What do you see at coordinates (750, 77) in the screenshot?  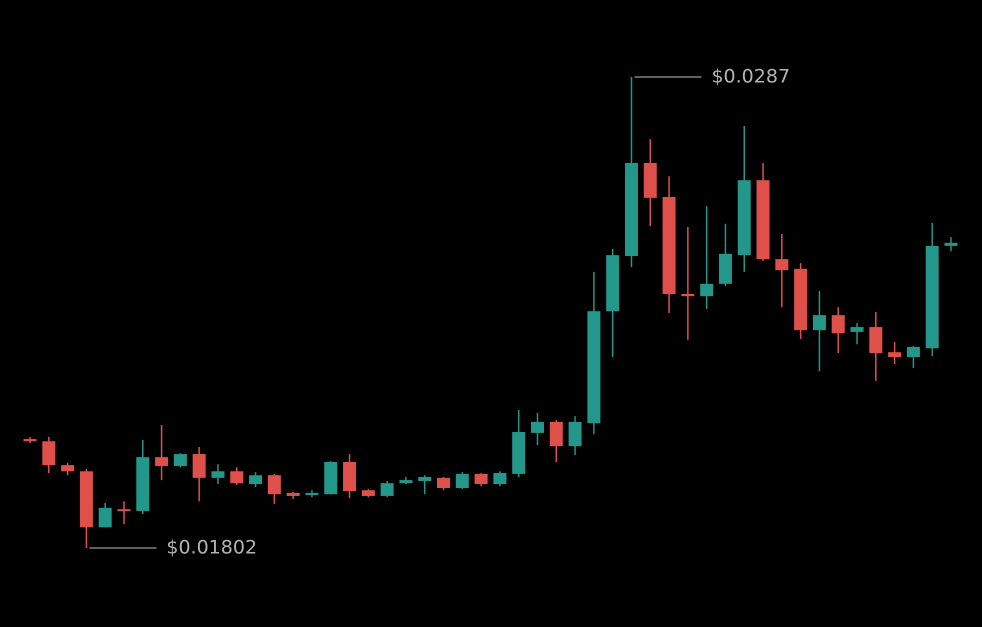 I see `annotation-label: $0.0287` at bounding box center [750, 77].